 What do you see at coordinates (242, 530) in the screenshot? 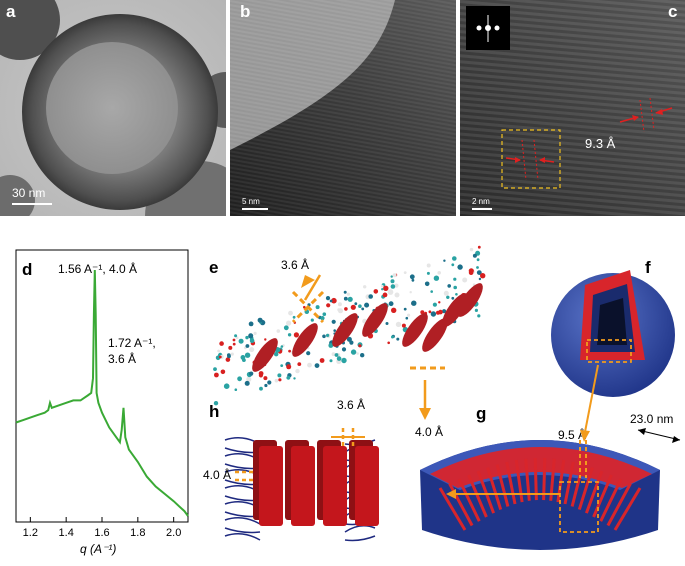
I see `alkyl-chain` at bounding box center [242, 530].